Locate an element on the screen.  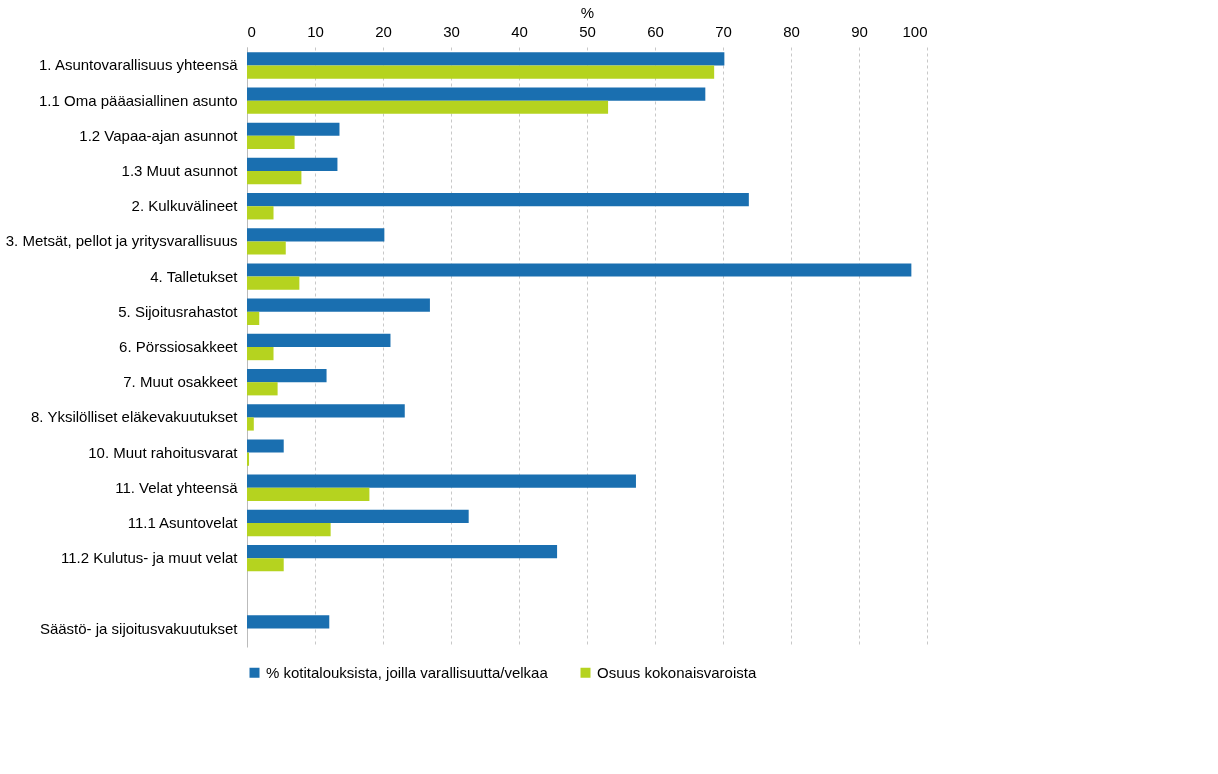
x-tick-label: 10 is located at coordinates (315, 31).